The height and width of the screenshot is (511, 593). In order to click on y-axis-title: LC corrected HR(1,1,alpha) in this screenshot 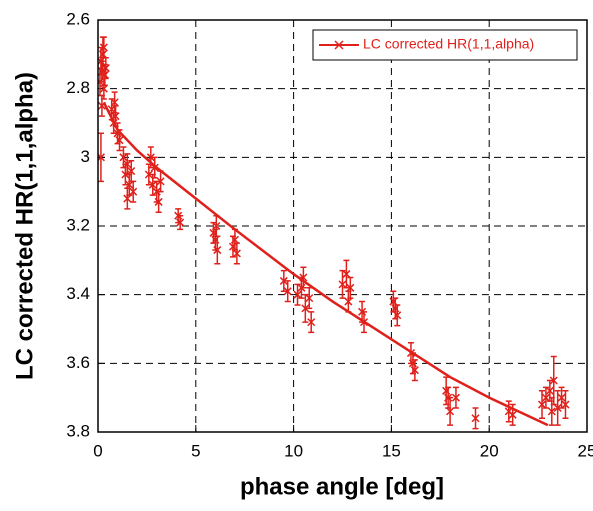, I will do `click(24, 226)`.